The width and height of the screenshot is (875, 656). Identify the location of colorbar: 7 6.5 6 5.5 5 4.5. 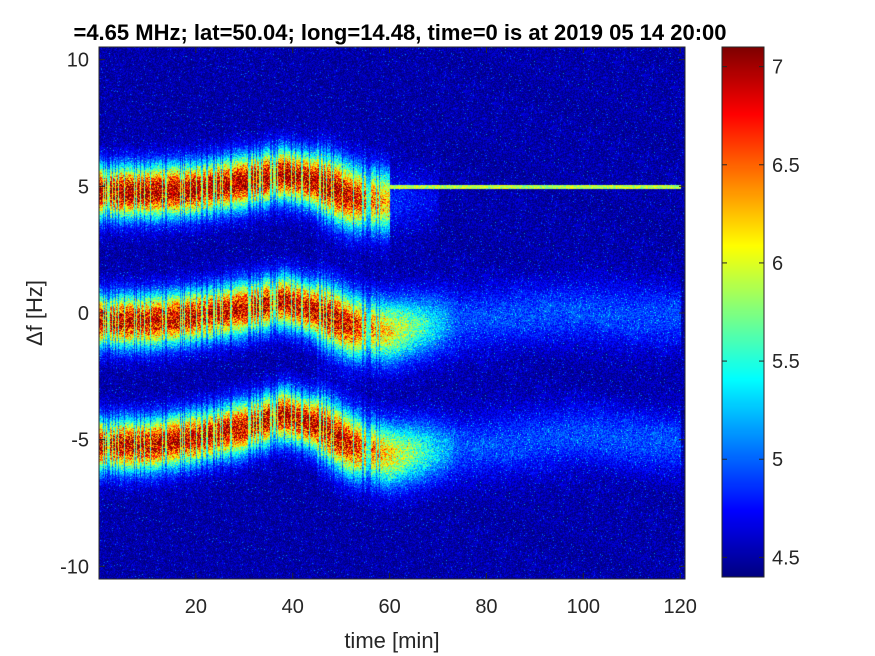
(760, 312).